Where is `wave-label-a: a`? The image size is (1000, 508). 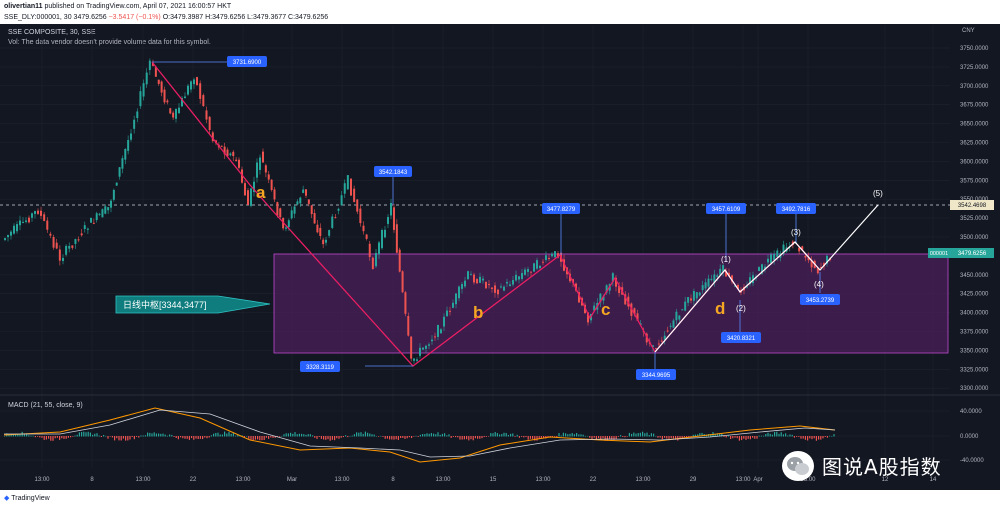
wave-label-a: a is located at coordinates (261, 192).